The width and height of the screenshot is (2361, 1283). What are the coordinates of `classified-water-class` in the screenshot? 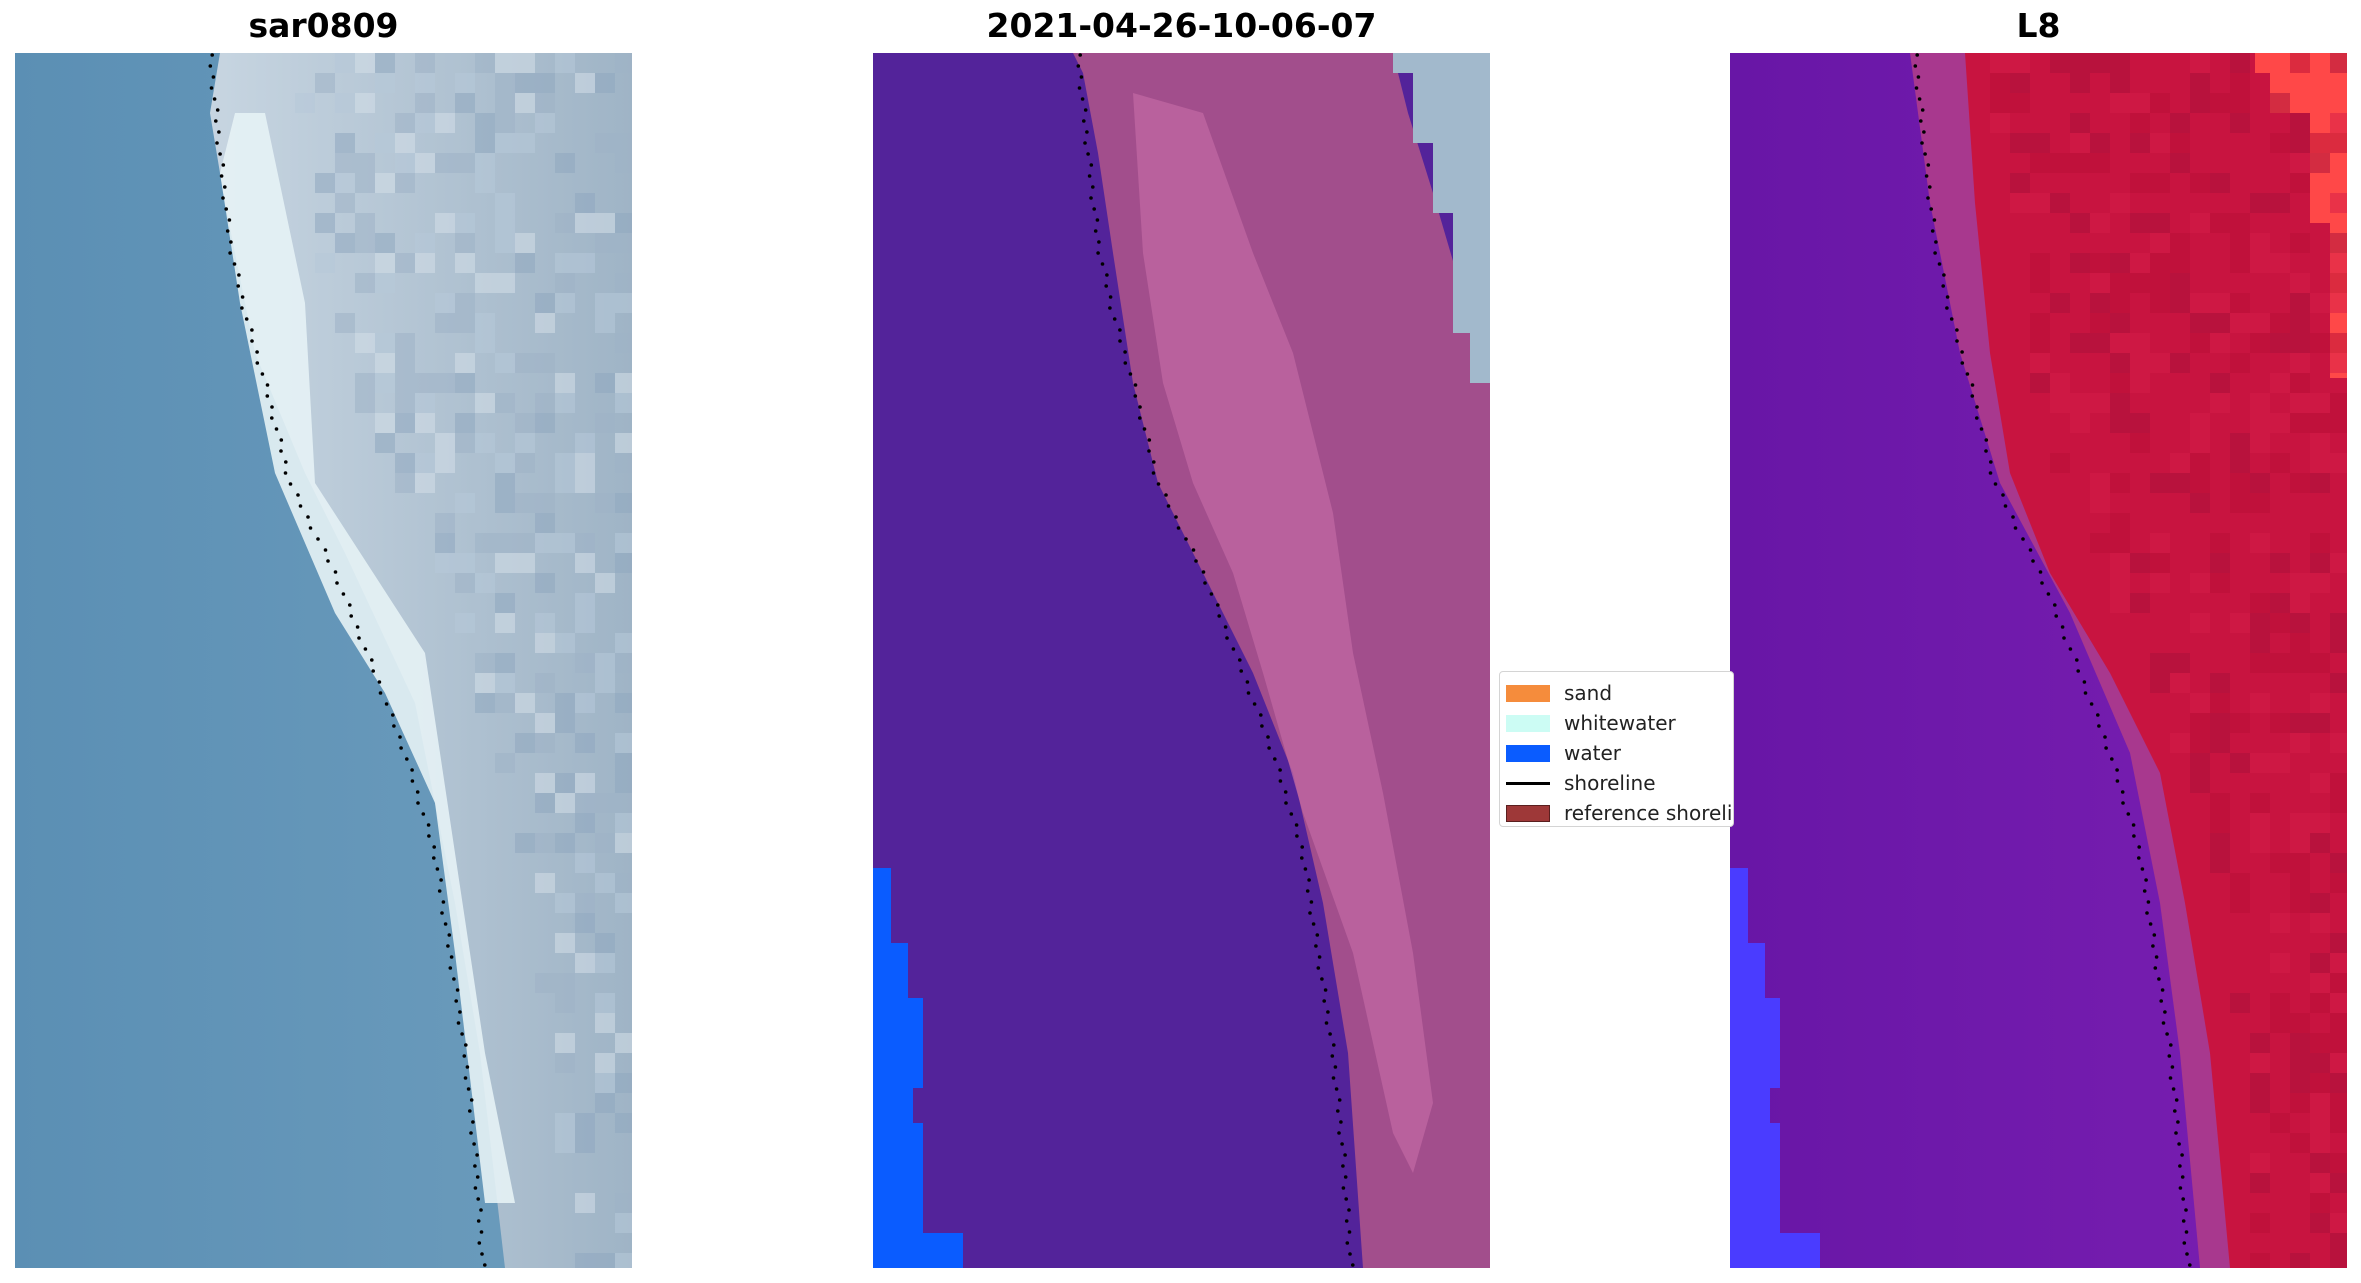 It's located at (918, 1068).